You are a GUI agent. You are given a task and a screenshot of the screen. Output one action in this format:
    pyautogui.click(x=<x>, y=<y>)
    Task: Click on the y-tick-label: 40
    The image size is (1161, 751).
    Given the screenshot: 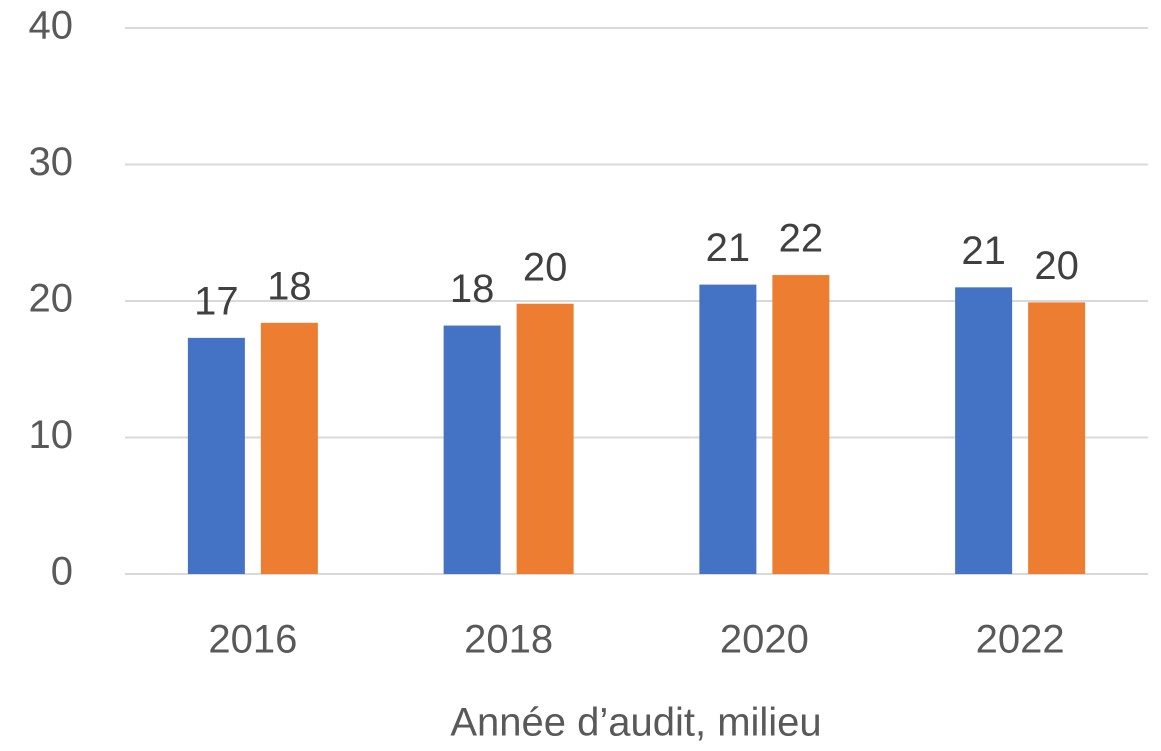 What is the action you would take?
    pyautogui.click(x=51, y=26)
    